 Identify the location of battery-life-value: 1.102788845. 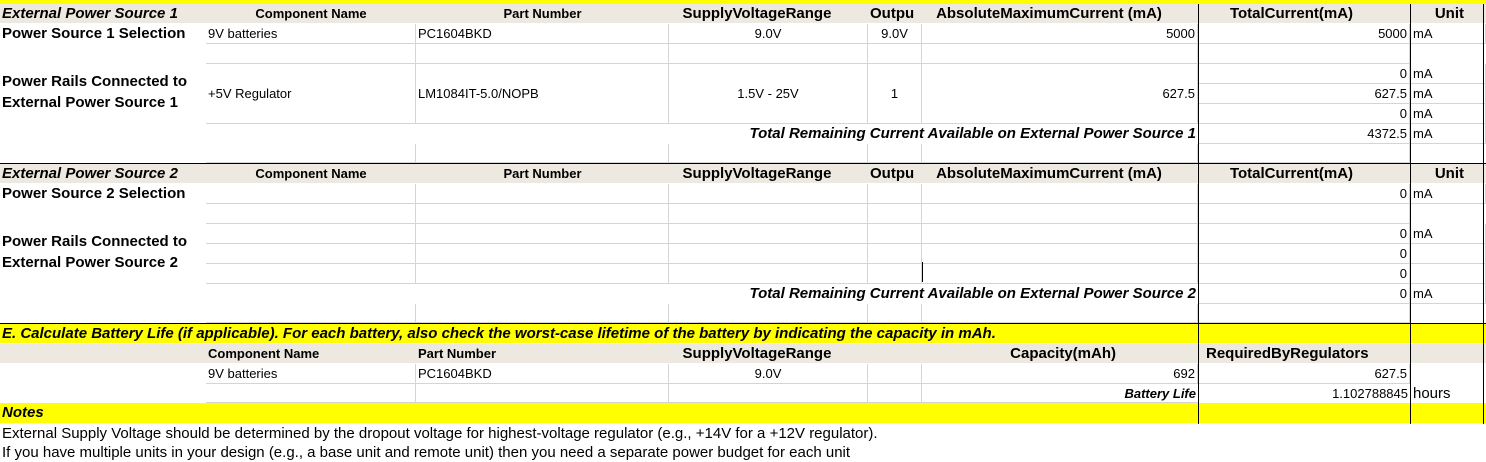
(1370, 393).